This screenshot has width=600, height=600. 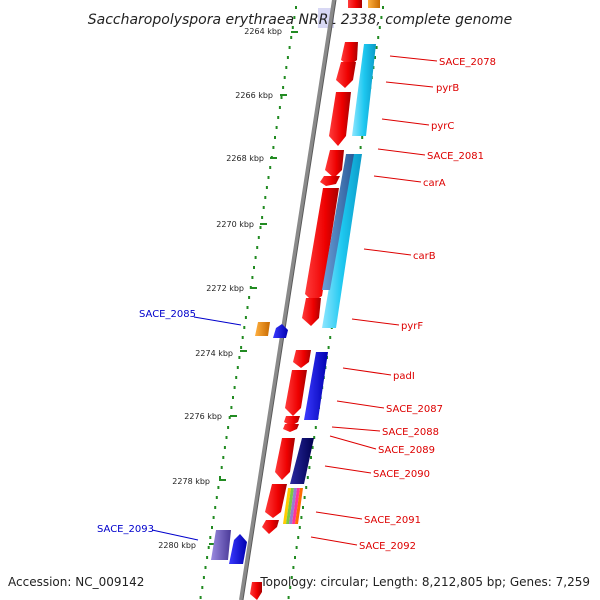 What do you see at coordinates (413, 58) in the screenshot?
I see `leader-sace-2078` at bounding box center [413, 58].